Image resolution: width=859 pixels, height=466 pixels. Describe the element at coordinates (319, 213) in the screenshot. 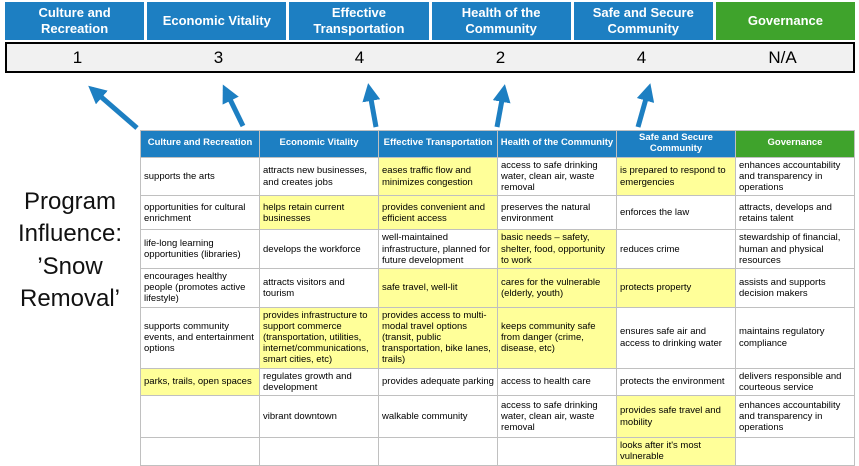

I see `matrix-cell: helps retain current businesses` at that location.